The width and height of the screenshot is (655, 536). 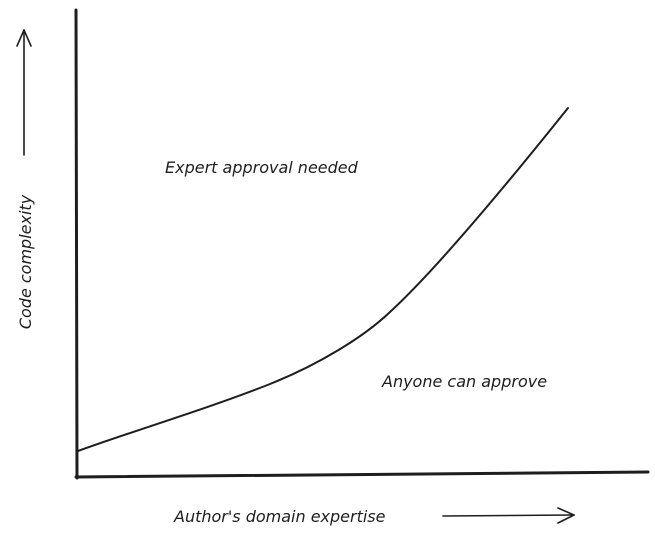 I want to click on x-axis-line, so click(x=362, y=474).